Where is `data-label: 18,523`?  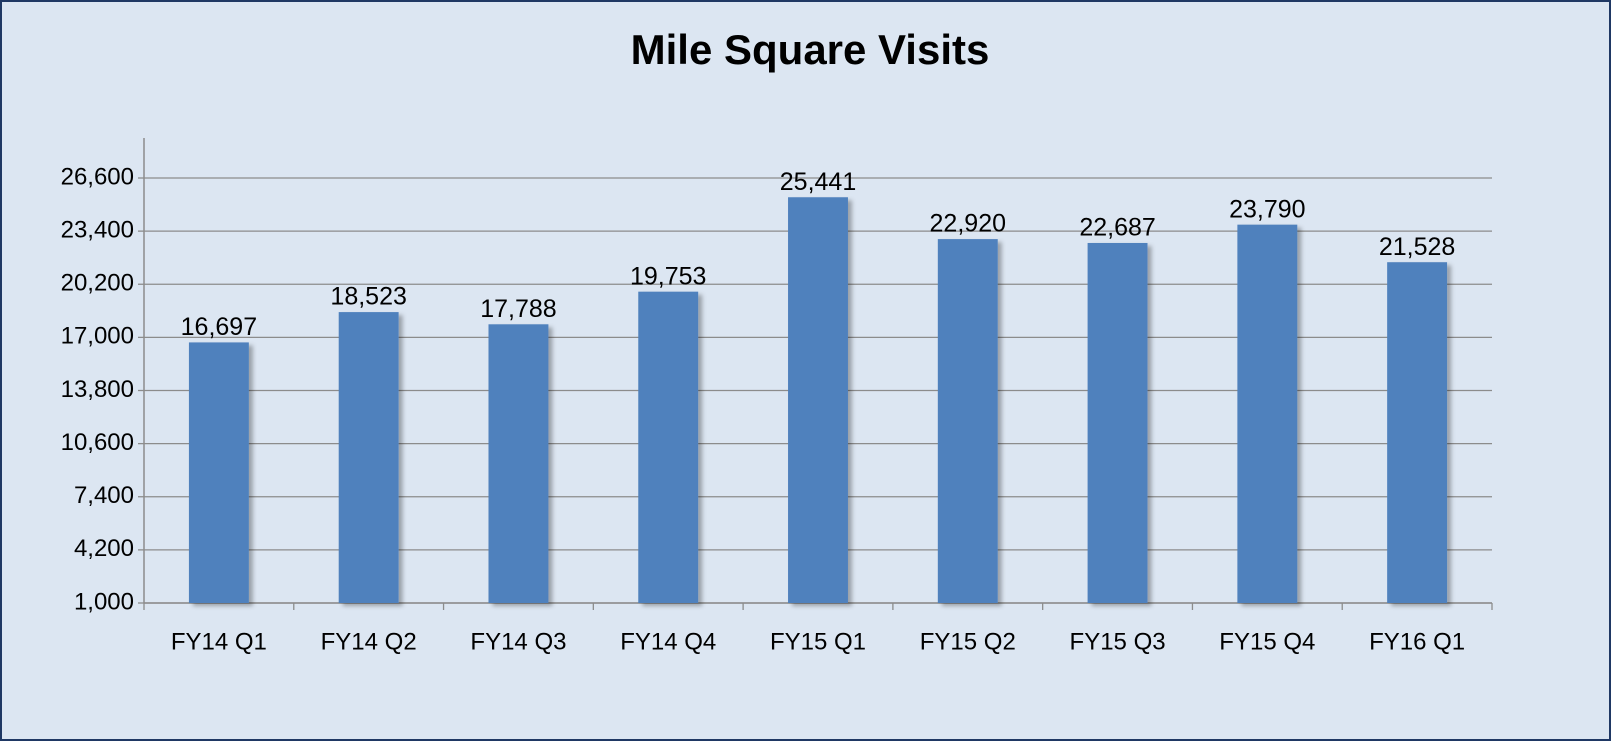
data-label: 18,523 is located at coordinates (368, 297).